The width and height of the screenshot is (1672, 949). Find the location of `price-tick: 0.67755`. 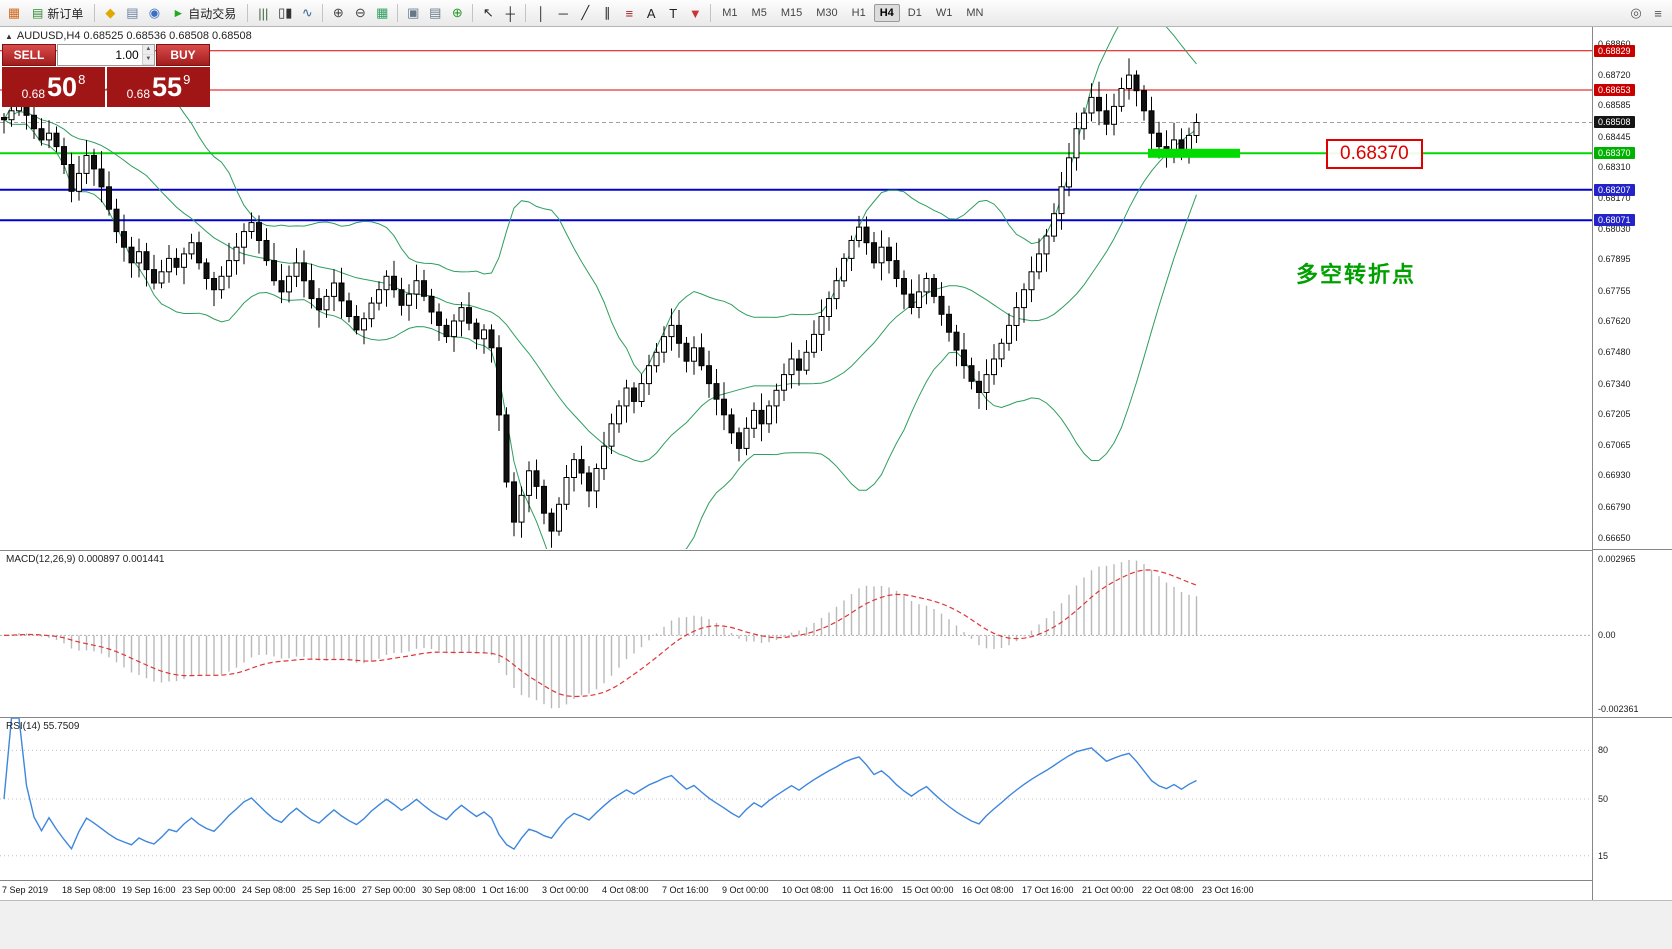

price-tick: 0.67755 is located at coordinates (1614, 290).